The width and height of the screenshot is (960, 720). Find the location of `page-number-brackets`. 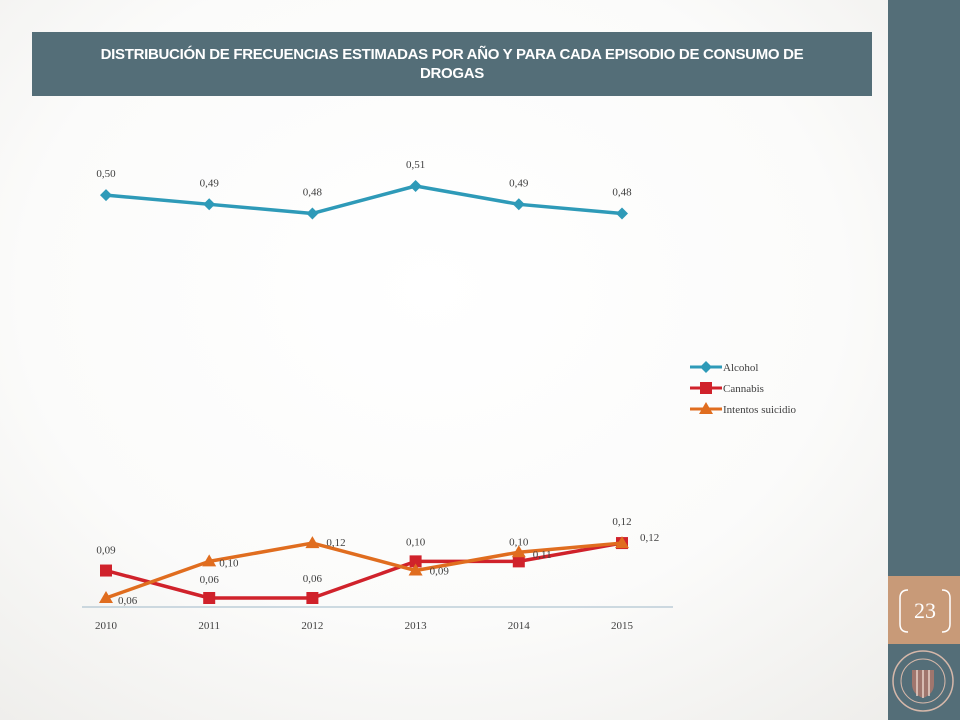

page-number-brackets is located at coordinates (925, 611).